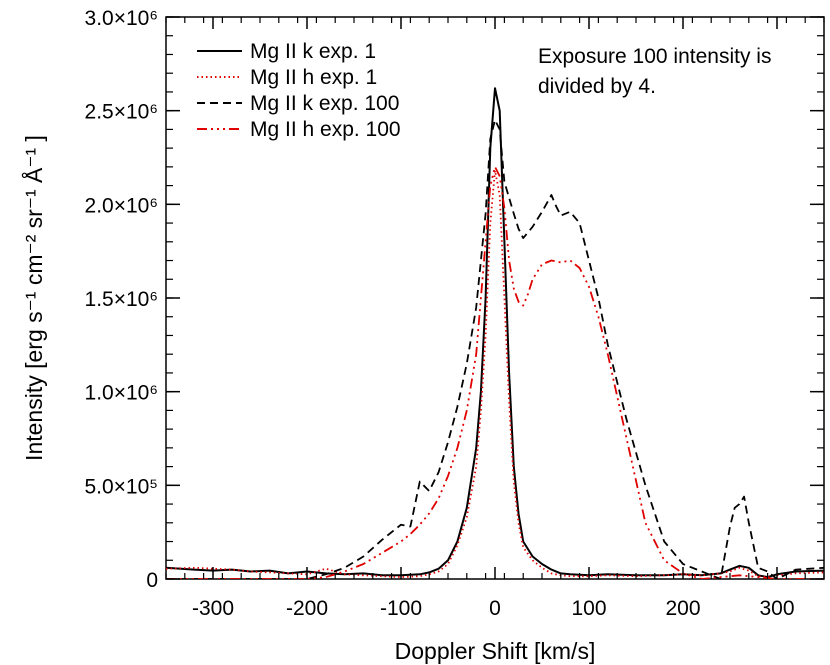 This screenshot has height=665, width=830. I want to click on legend-label: Mg II k exp. 1, so click(313, 51).